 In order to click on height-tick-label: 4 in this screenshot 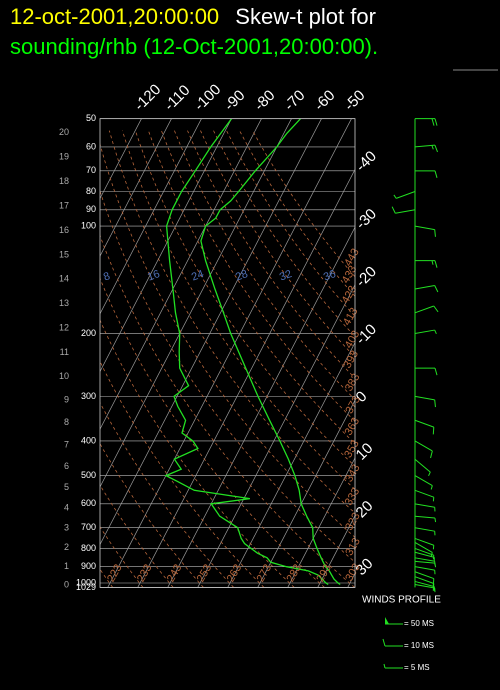, I will do `click(66, 507)`.